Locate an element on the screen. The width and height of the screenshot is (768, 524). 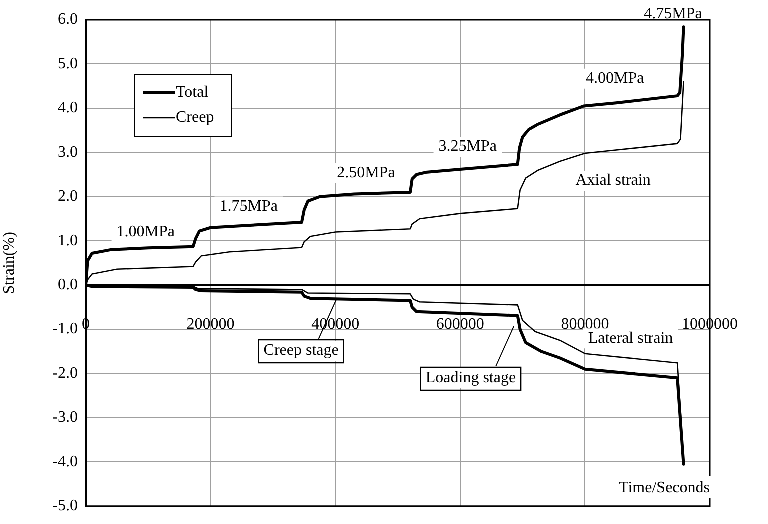
annotation: 1.75MPa is located at coordinates (249, 206).